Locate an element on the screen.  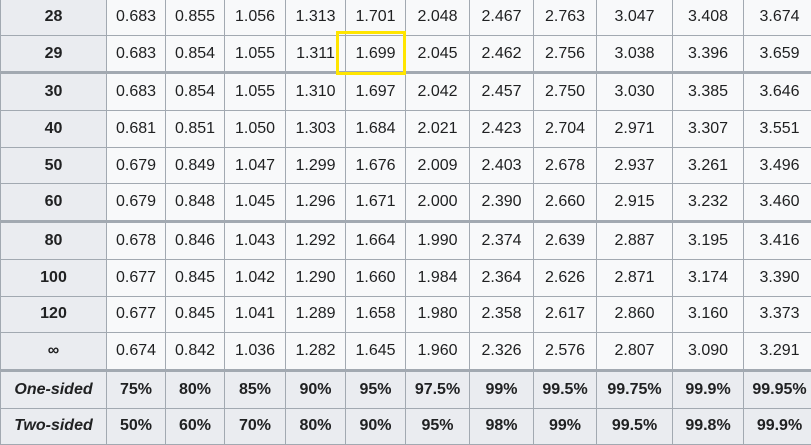
value-cell: 3.195 is located at coordinates (708, 241).